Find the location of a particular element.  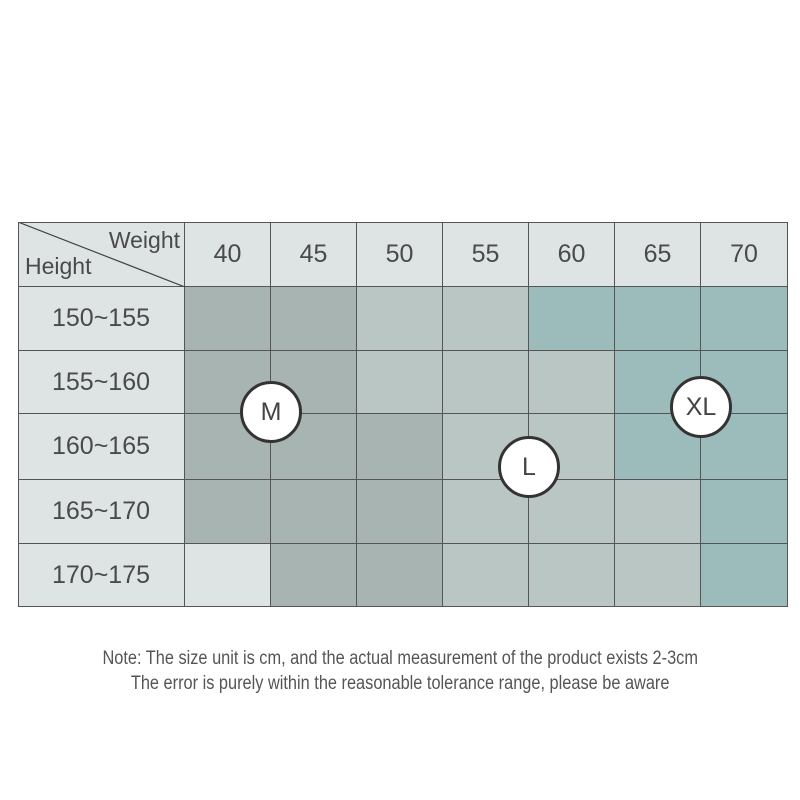

size-badge-l: L is located at coordinates (529, 467).